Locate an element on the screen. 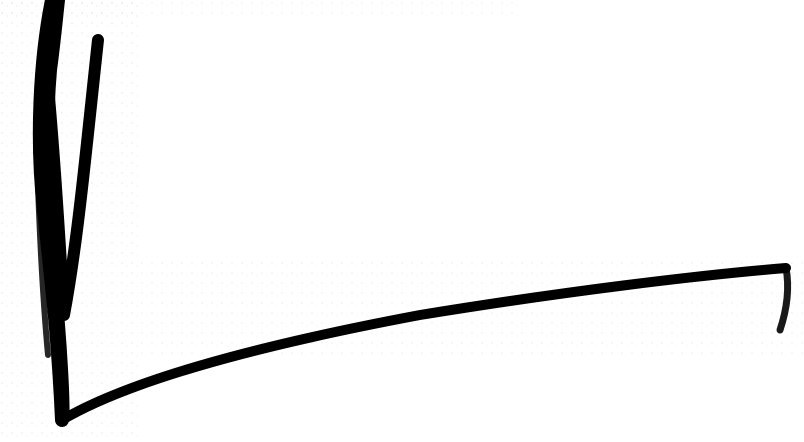 Image resolution: width=804 pixels, height=442 pixels. inner-zig-loop is located at coordinates (71, 177).